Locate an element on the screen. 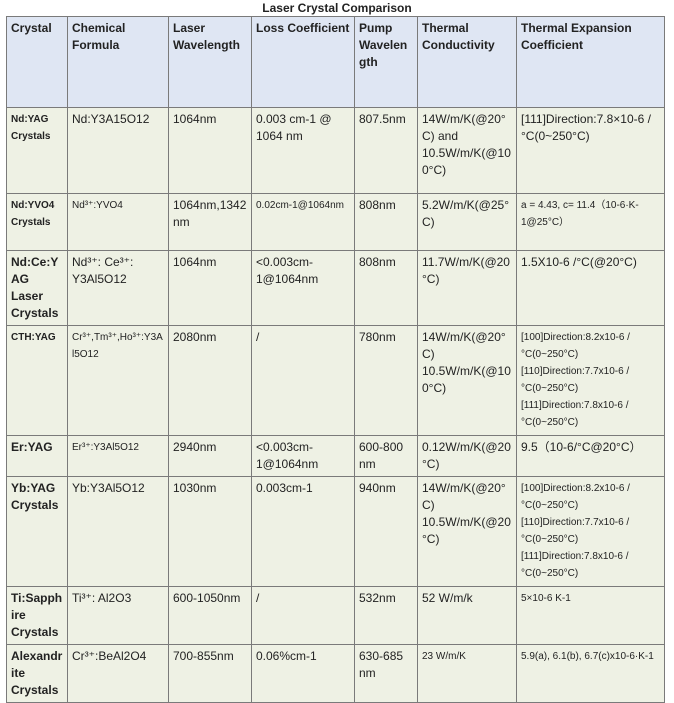 This screenshot has width=674, height=703. laser-wavelength: 600-1050nm is located at coordinates (210, 615).